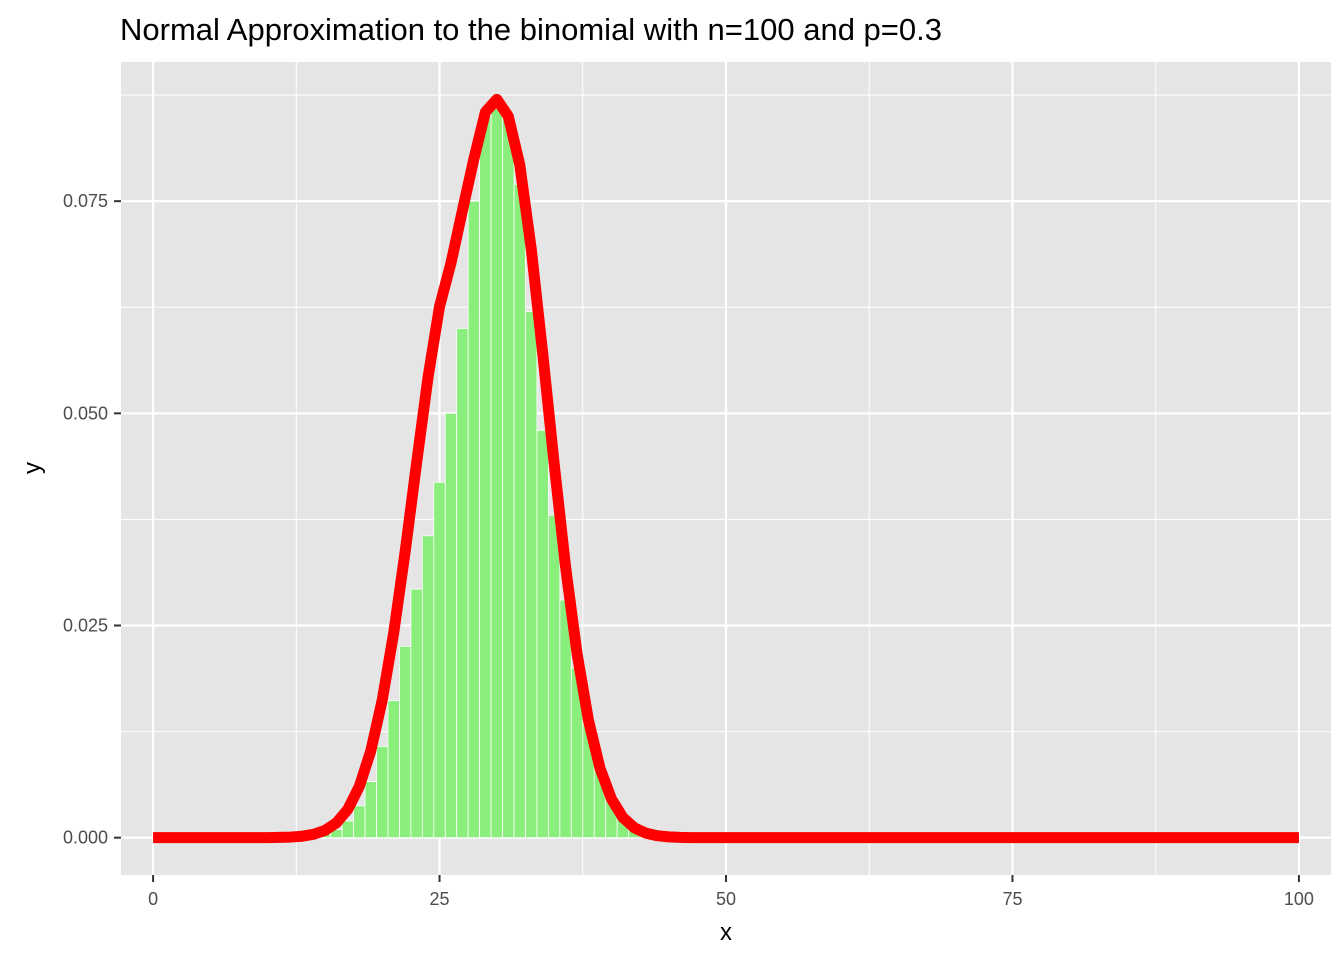  Describe the element at coordinates (85, 838) in the screenshot. I see `y-tick-label: 0.000` at that location.